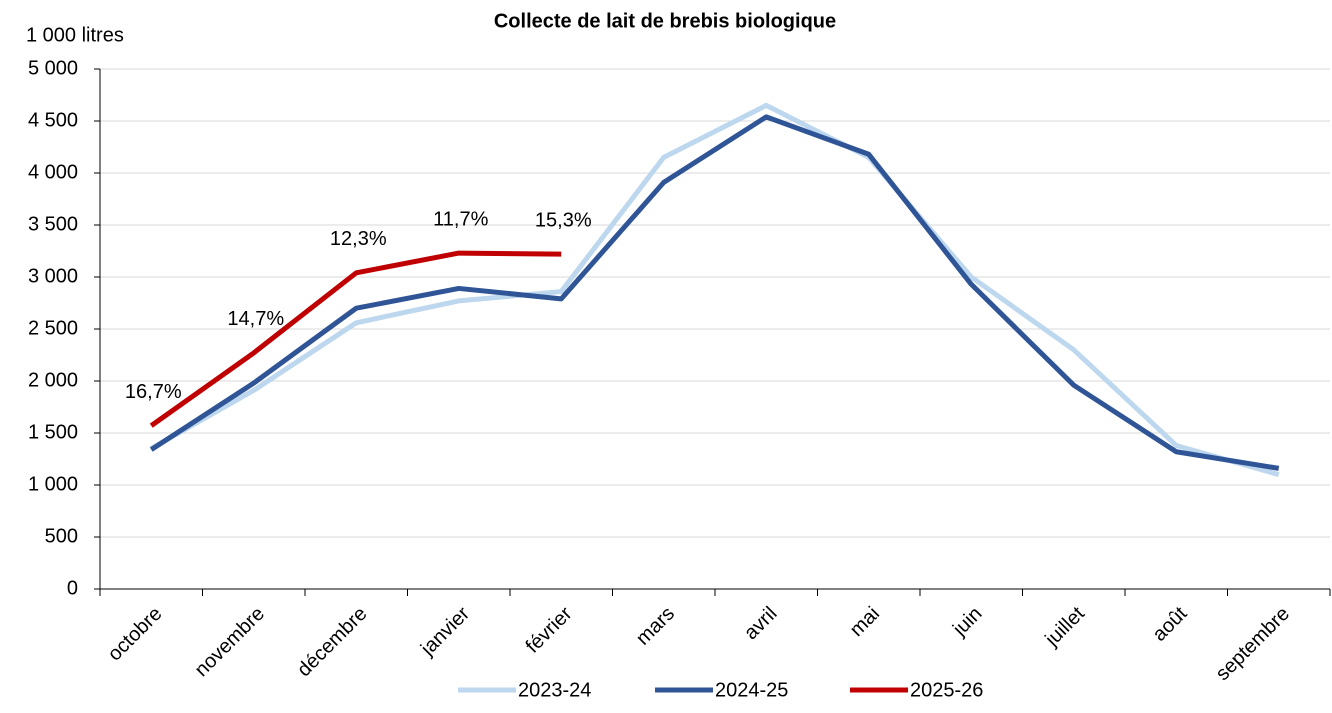 This screenshot has height=713, width=1332. Describe the element at coordinates (332, 642) in the screenshot. I see `x-tick-label: décembre` at that location.